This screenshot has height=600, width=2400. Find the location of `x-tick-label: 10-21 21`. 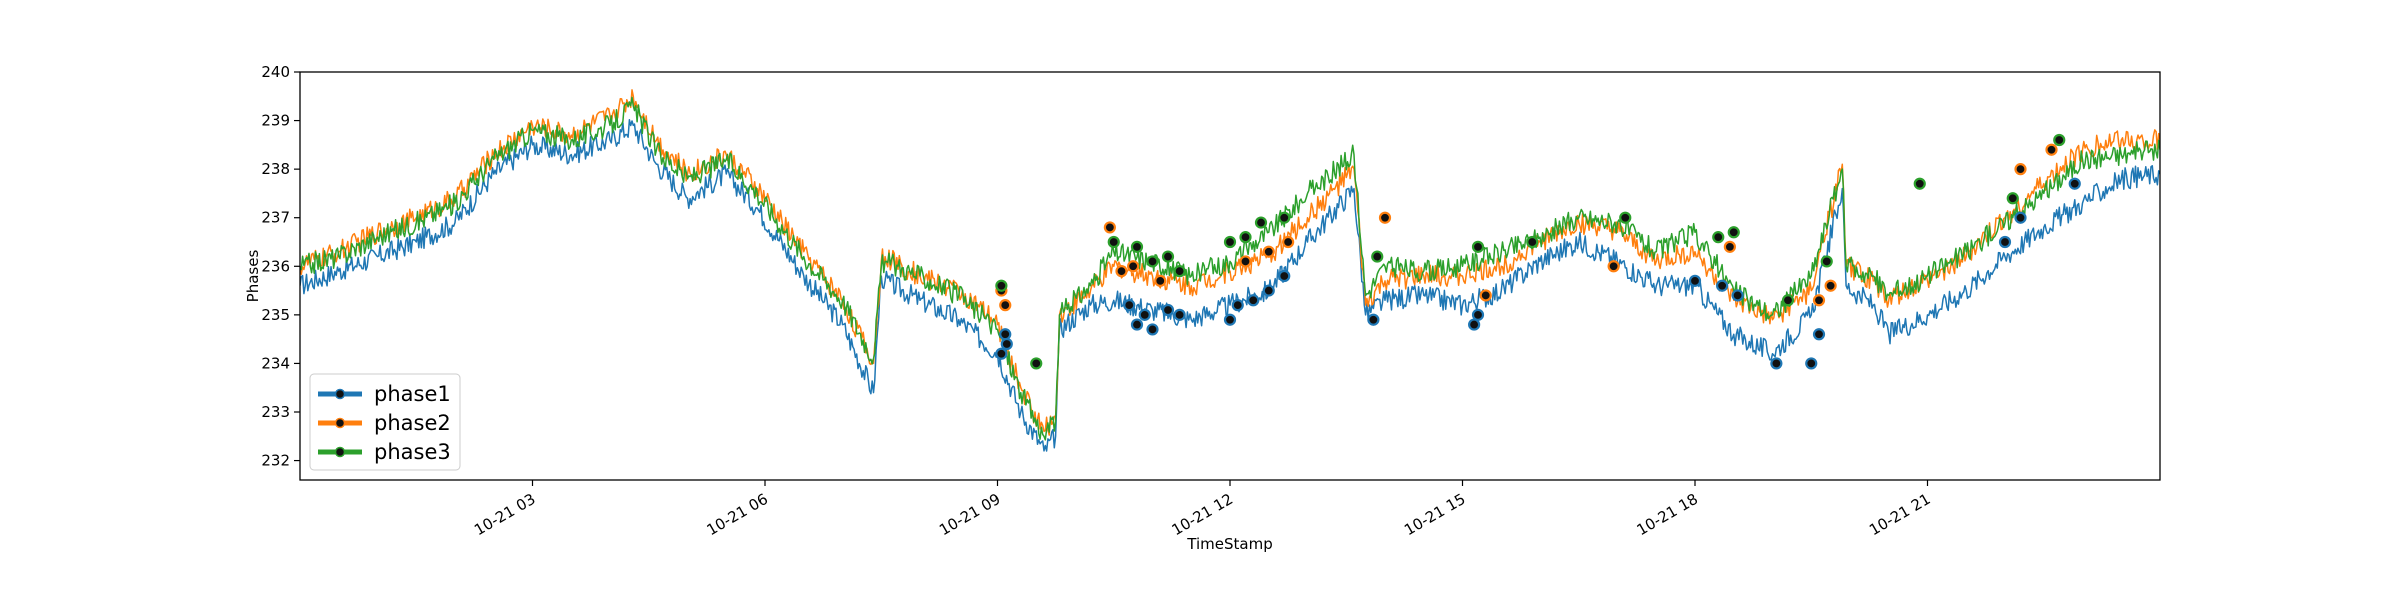

x-tick-label: 10-21 21 is located at coordinates (1899, 514).